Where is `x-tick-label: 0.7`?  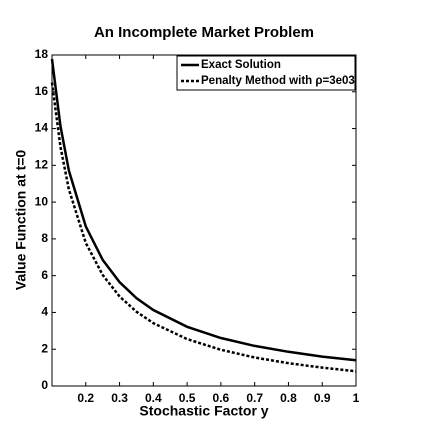 x-tick-label: 0.7 is located at coordinates (254, 398).